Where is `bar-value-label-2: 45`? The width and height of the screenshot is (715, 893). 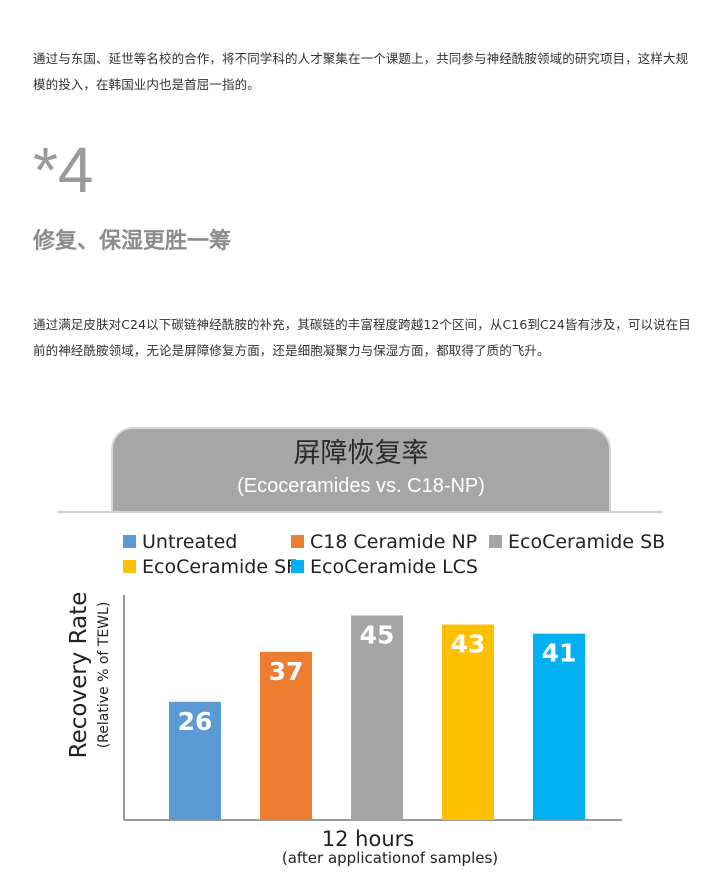 bar-value-label-2: 45 is located at coordinates (377, 634).